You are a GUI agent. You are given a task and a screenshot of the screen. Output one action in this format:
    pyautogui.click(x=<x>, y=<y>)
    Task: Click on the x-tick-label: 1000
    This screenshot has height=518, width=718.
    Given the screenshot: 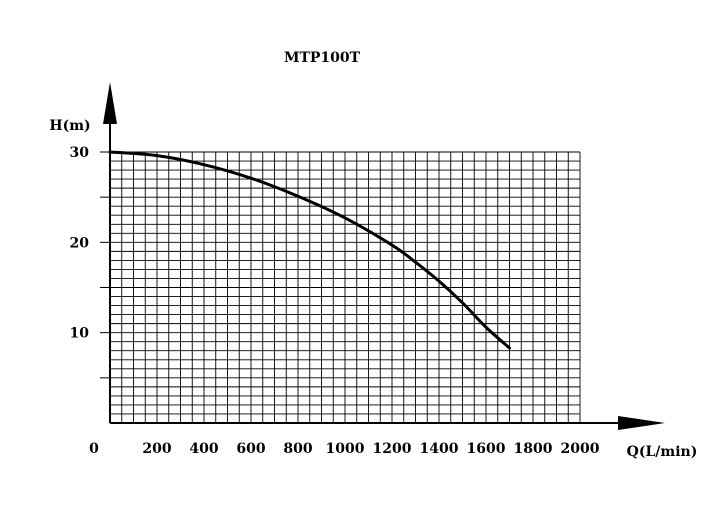 What is the action you would take?
    pyautogui.click(x=345, y=449)
    